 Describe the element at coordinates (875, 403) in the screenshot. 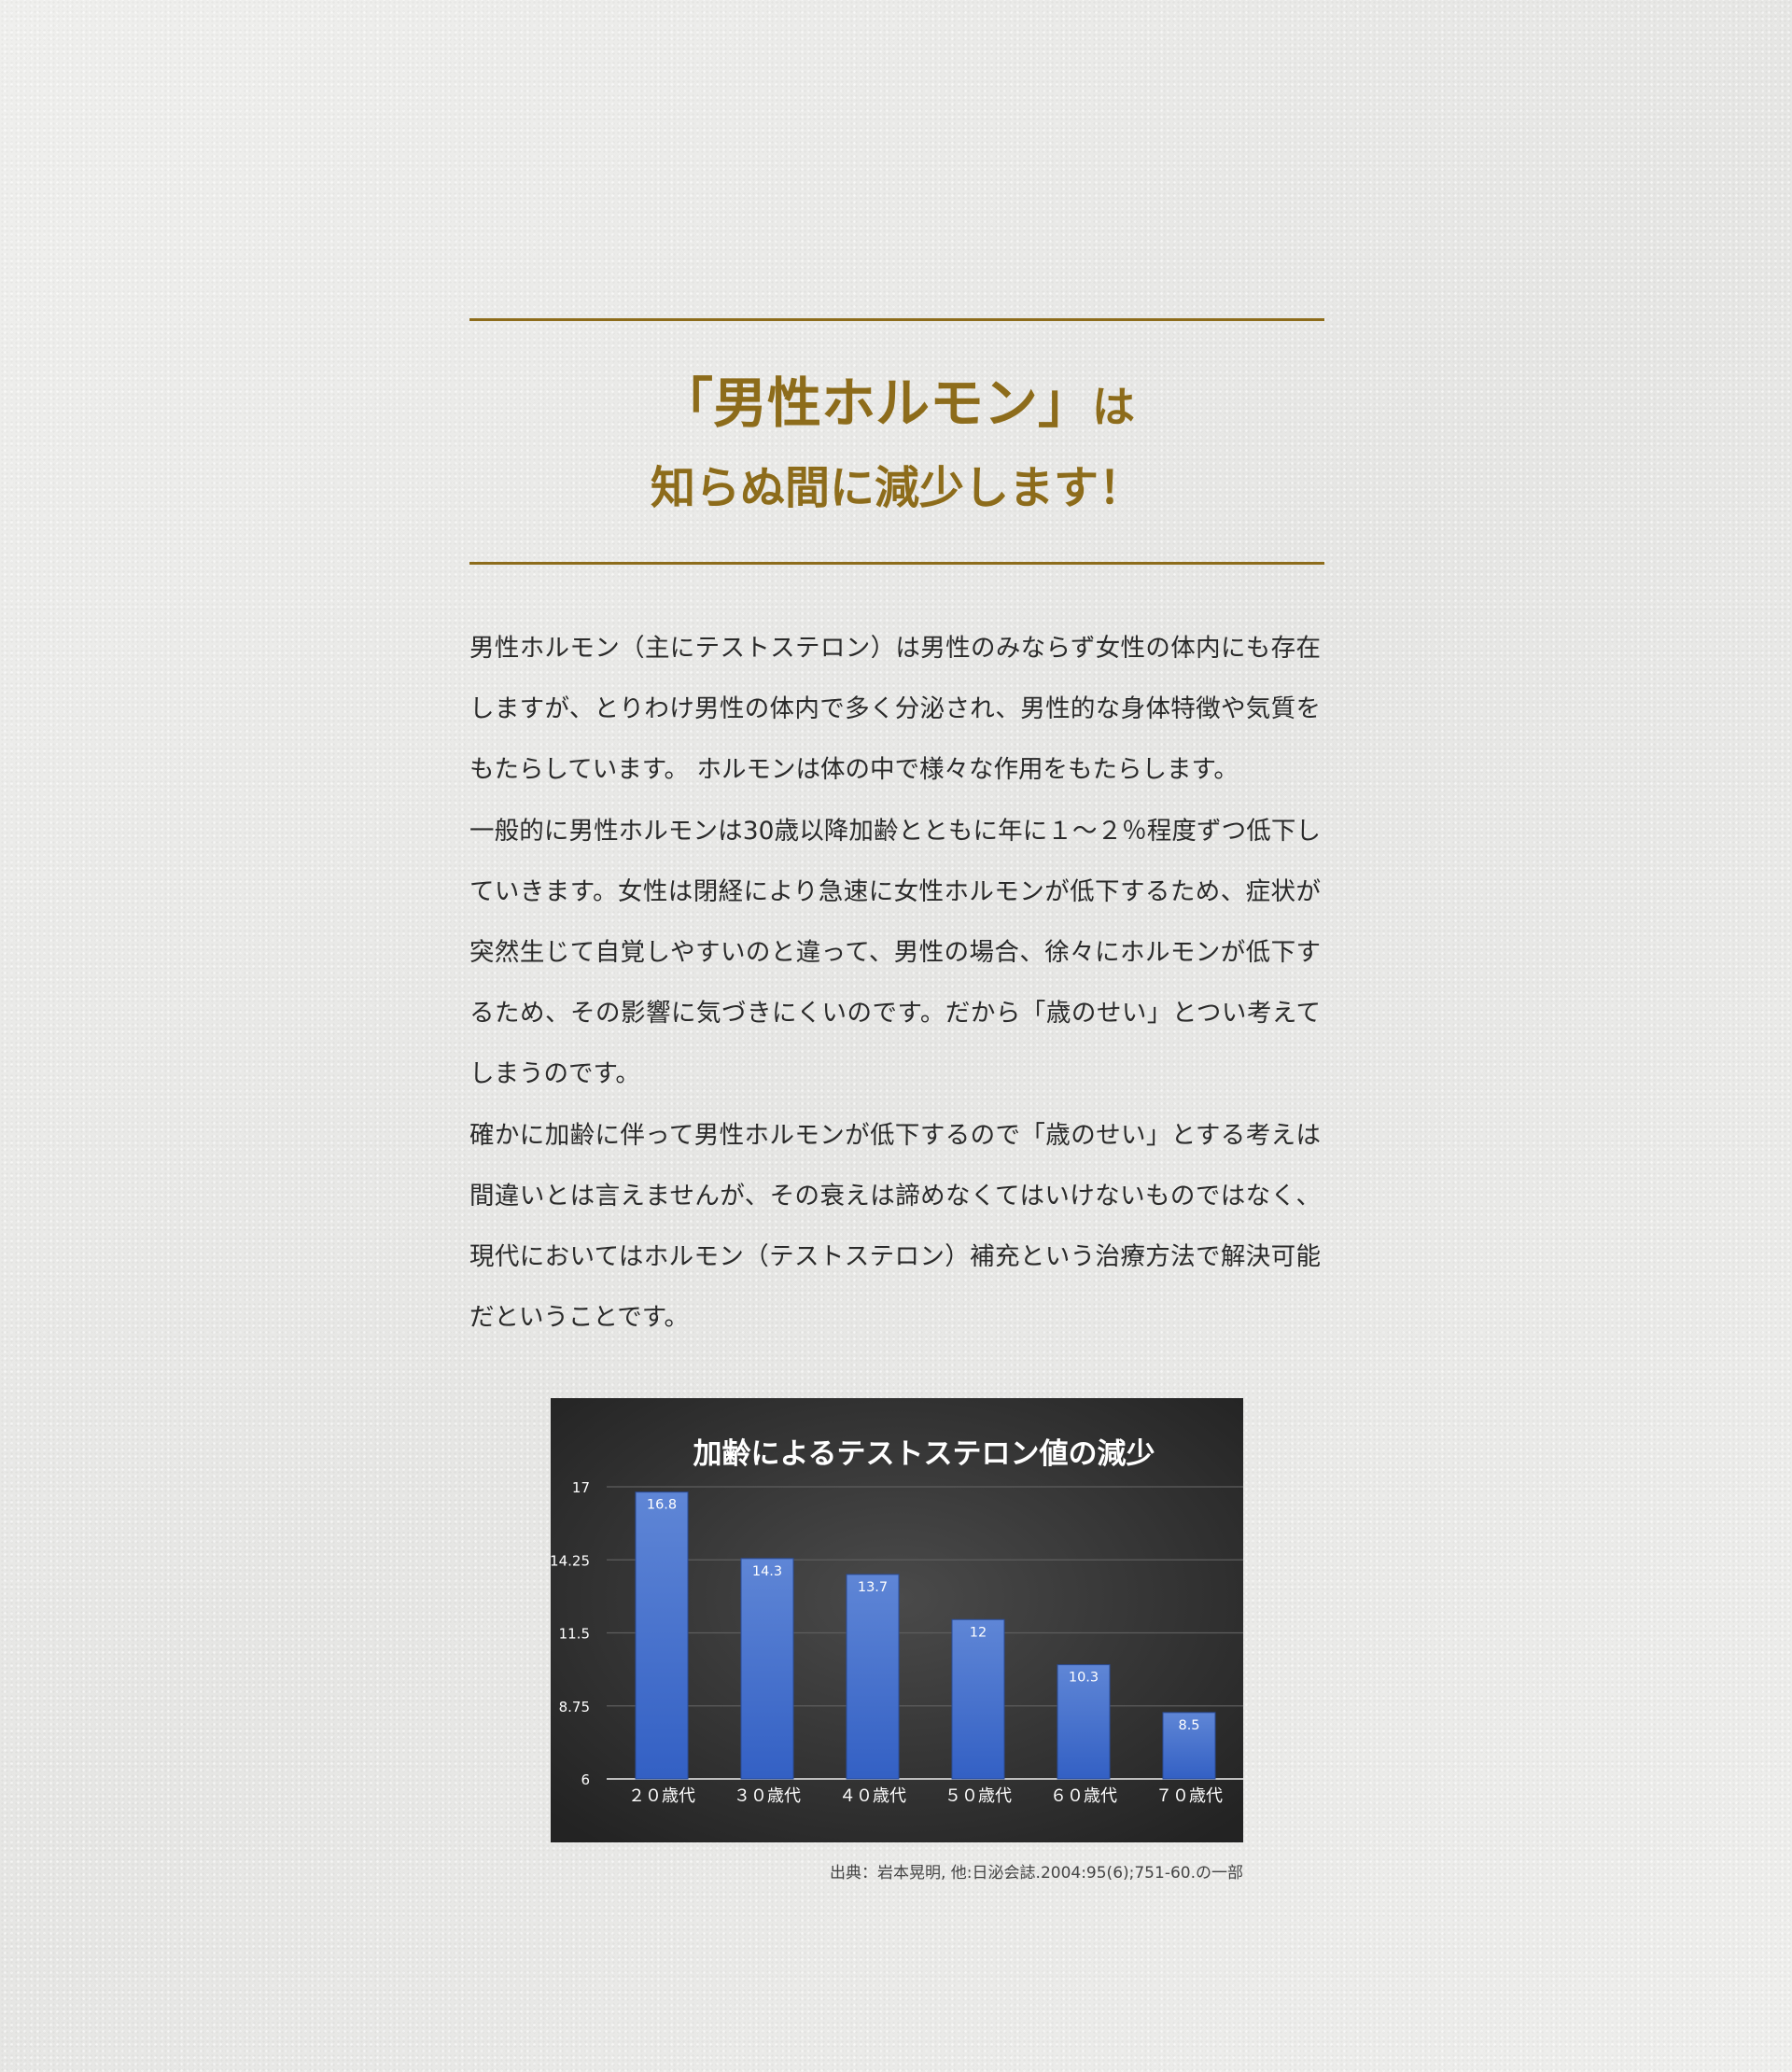

I see `heading-line-1-main: 「男性ホルモン」` at that location.